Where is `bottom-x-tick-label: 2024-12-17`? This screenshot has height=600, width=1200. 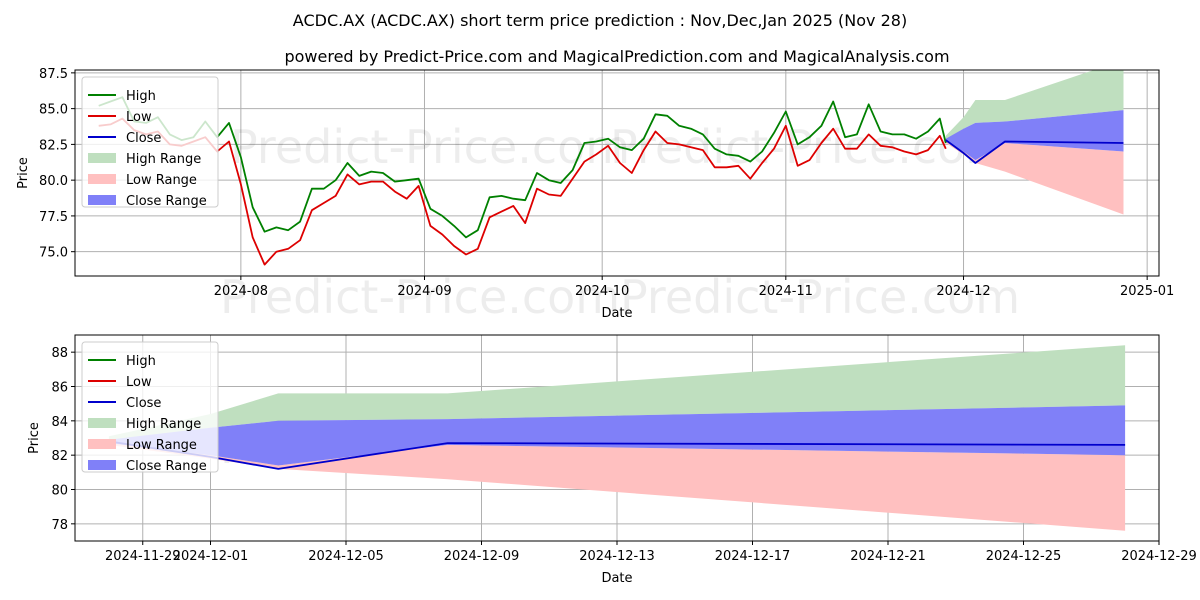
bottom-x-tick-label: 2024-12-17 is located at coordinates (753, 556).